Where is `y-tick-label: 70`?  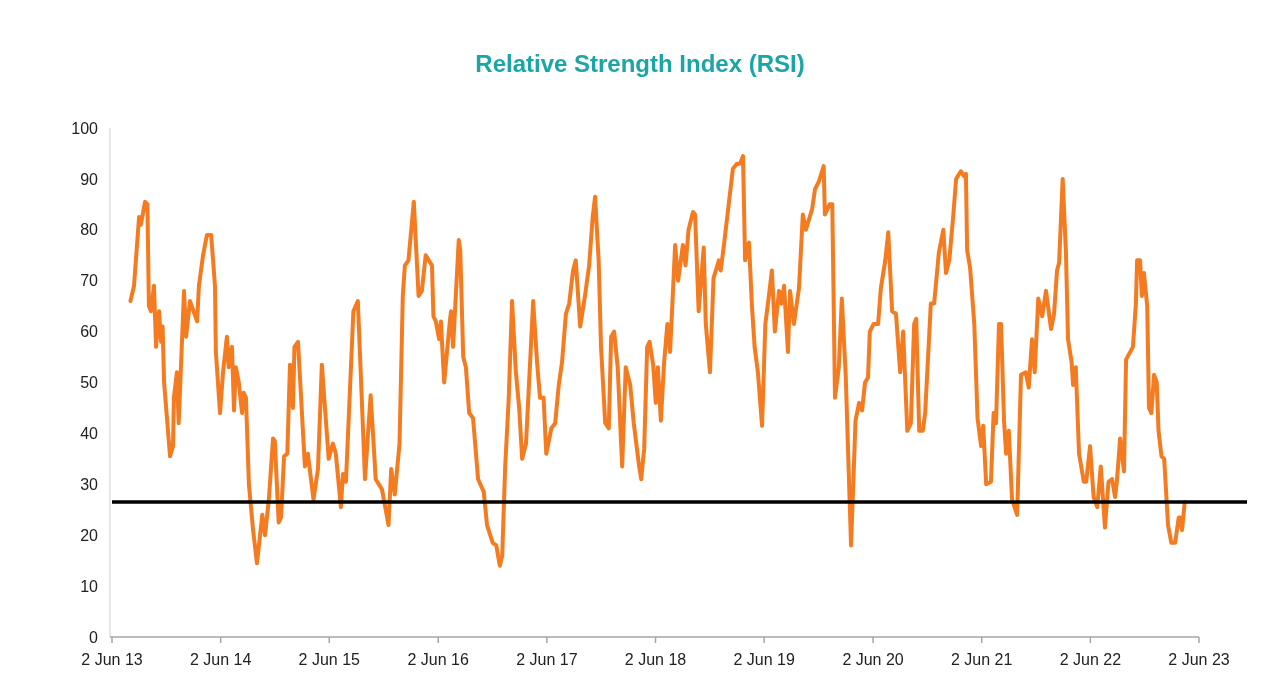
y-tick-label: 70 is located at coordinates (89, 281).